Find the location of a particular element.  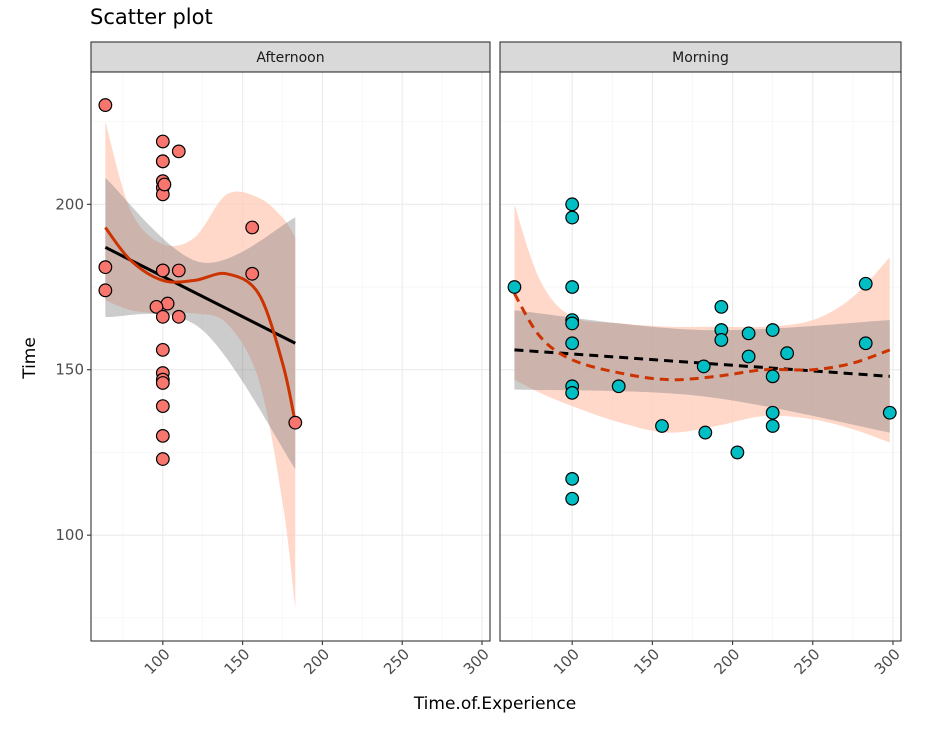

linear-confidence-band is located at coordinates (200, 323).